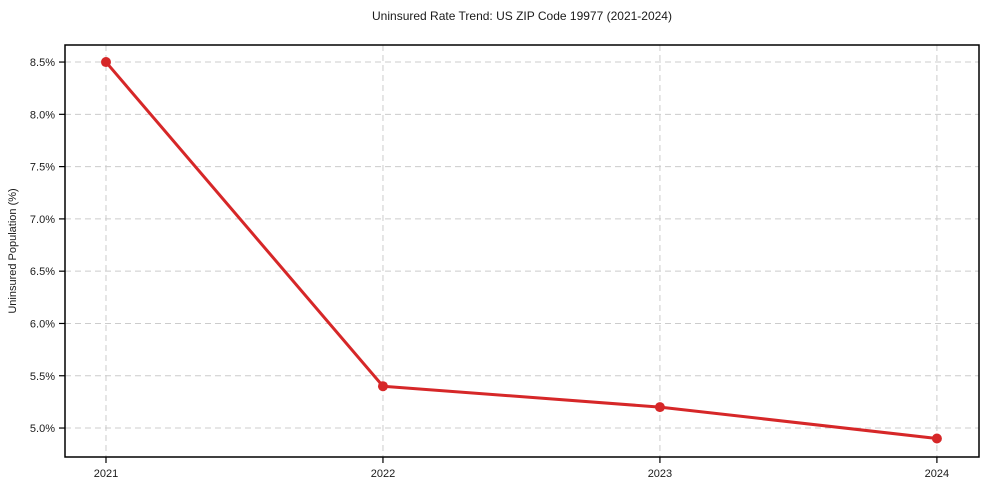  What do you see at coordinates (42, 168) in the screenshot?
I see `y-tick-label: 7.5%` at bounding box center [42, 168].